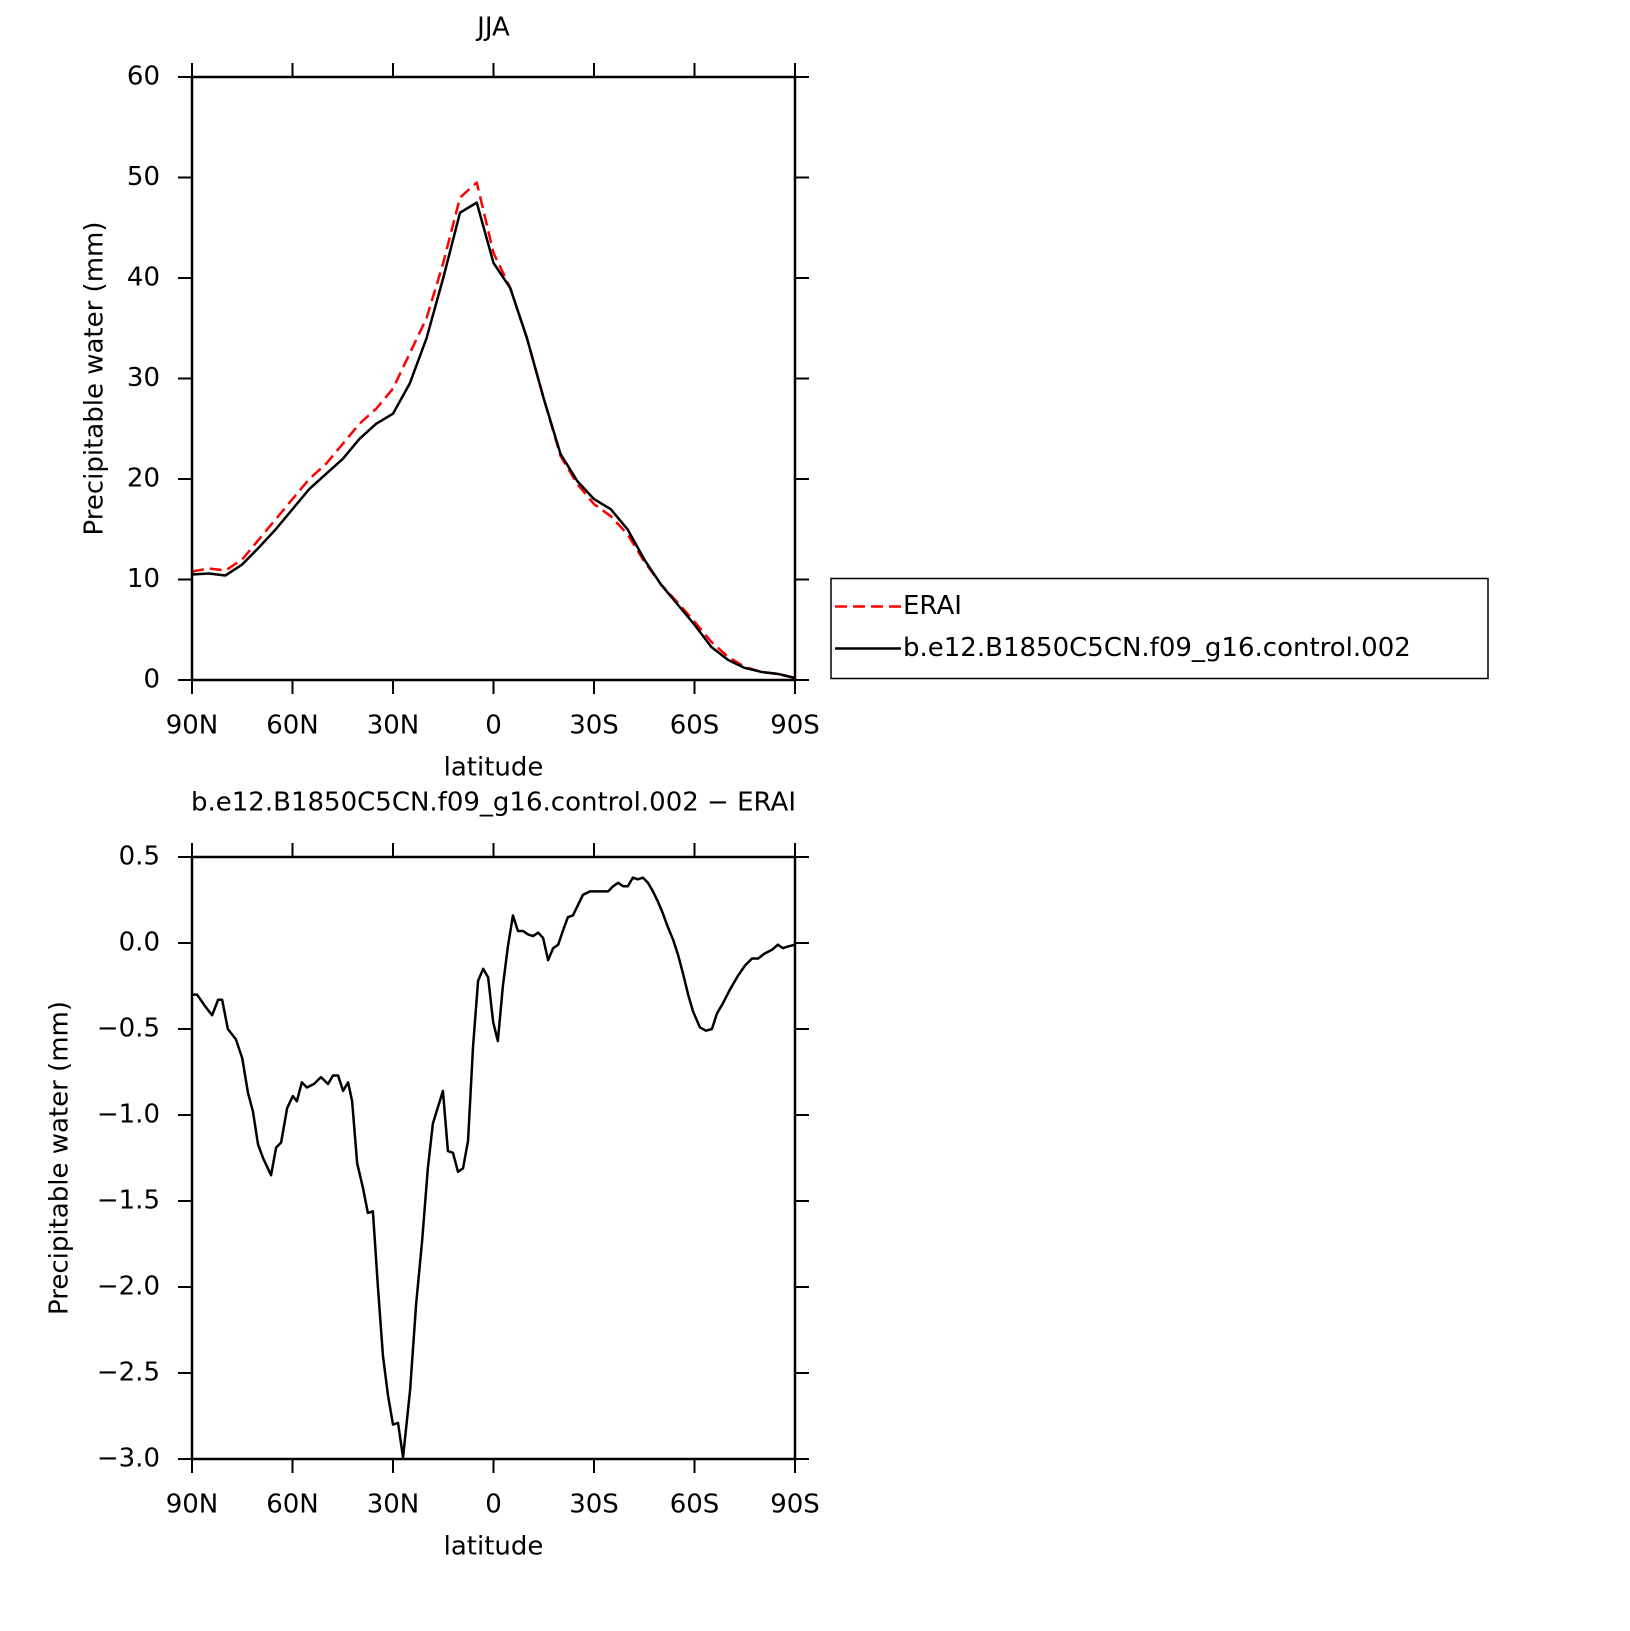 This screenshot has width=1630, height=1631. I want to click on y-tick-label: 20, so click(143, 479).